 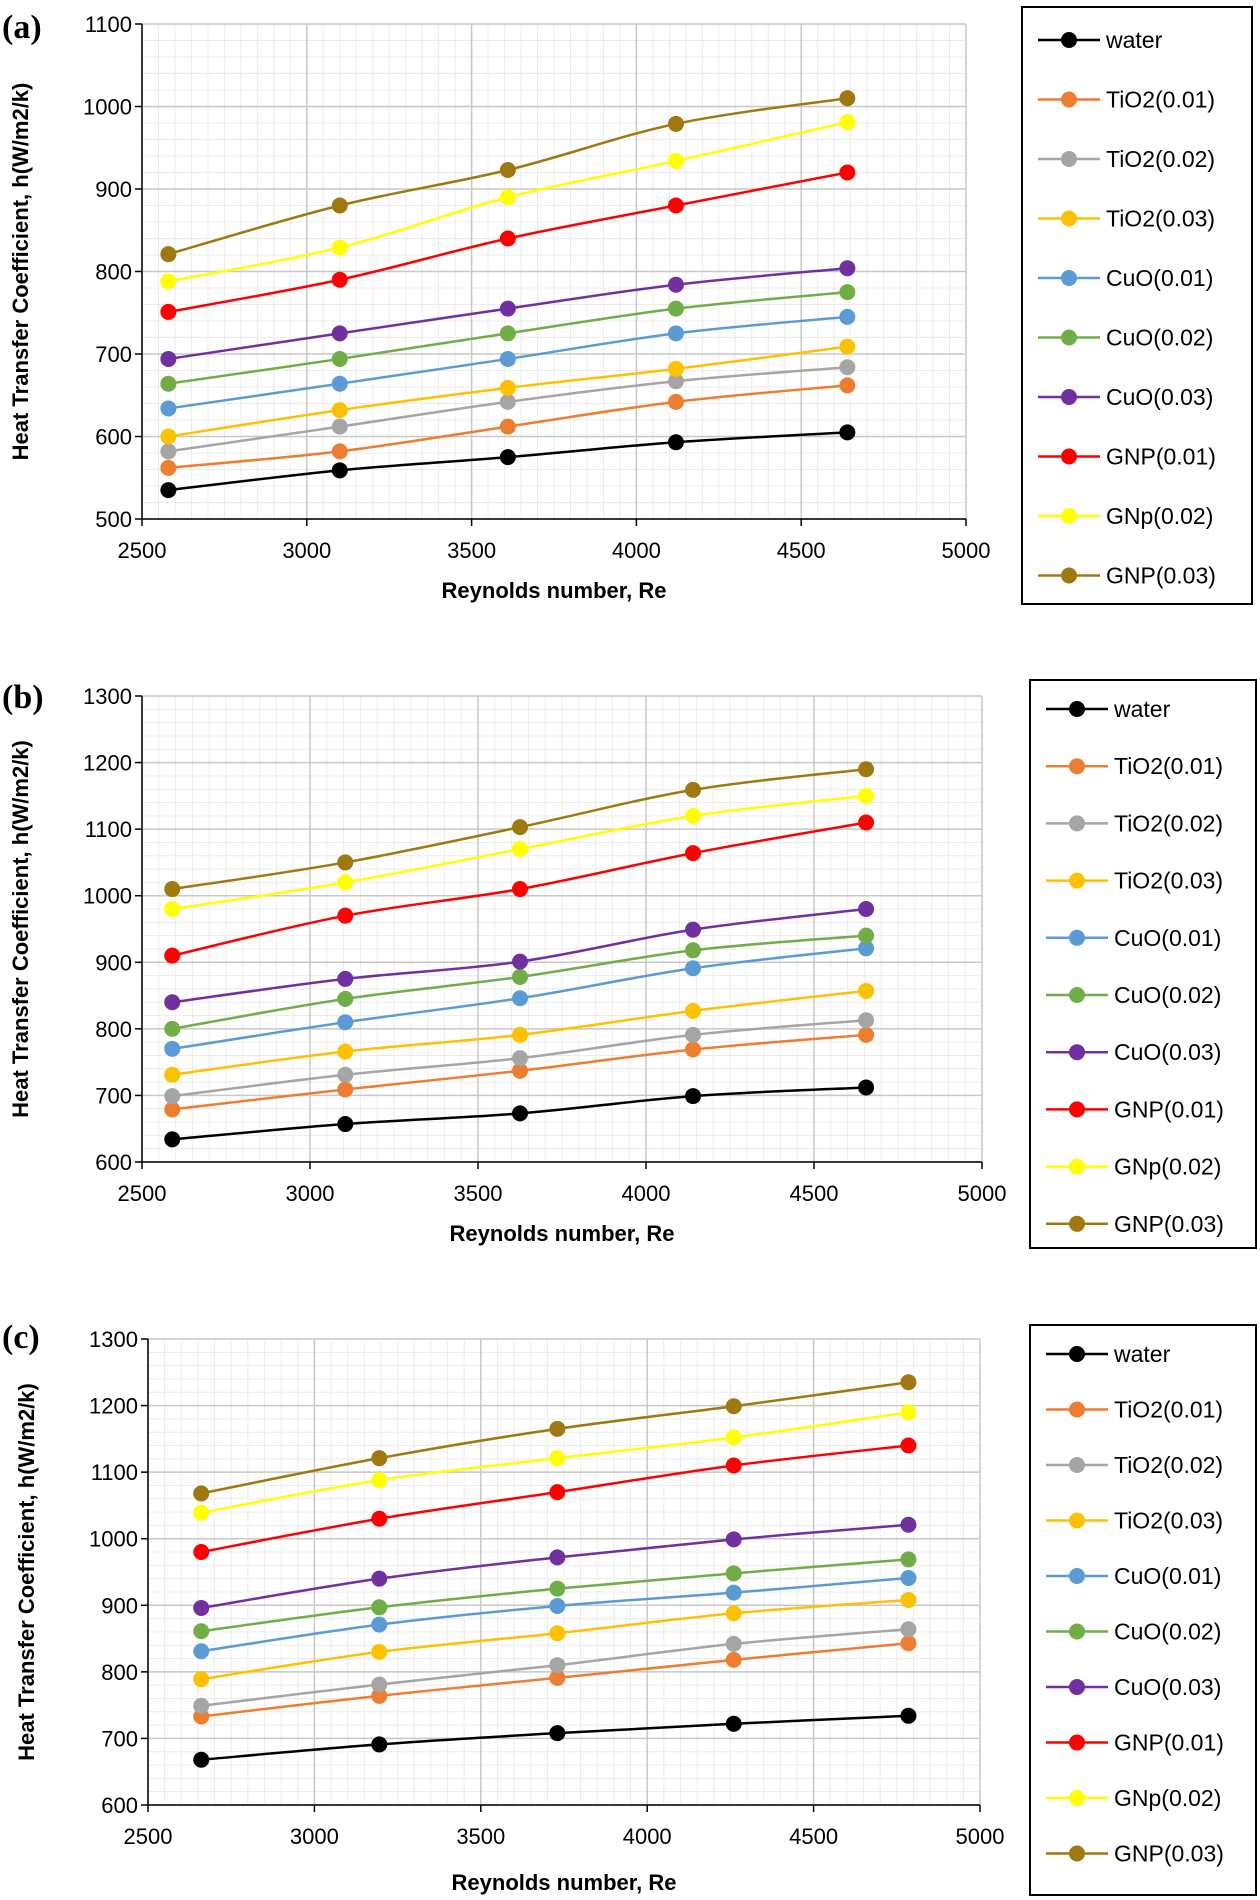 What do you see at coordinates (1160, 159) in the screenshot?
I see `legend-label: TiO2(0.02)` at bounding box center [1160, 159].